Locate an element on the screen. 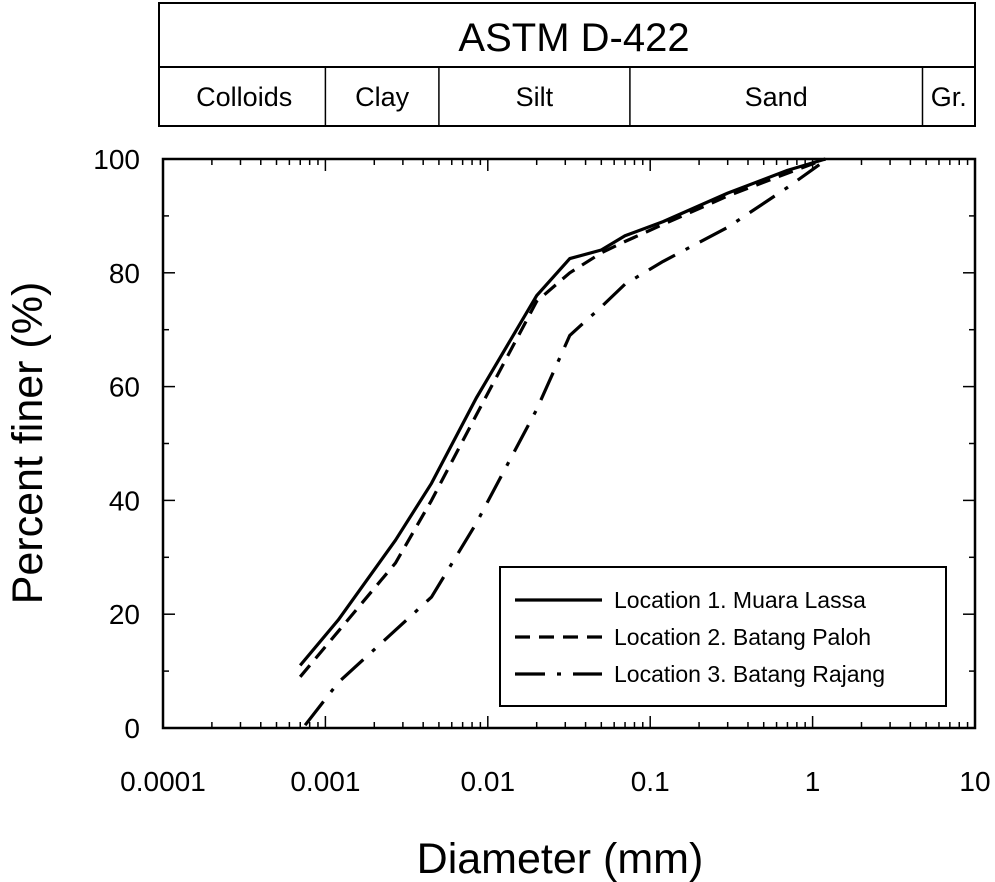 Image resolution: width=995 pixels, height=882 pixels. y-tick-label: 20 is located at coordinates (124, 614).